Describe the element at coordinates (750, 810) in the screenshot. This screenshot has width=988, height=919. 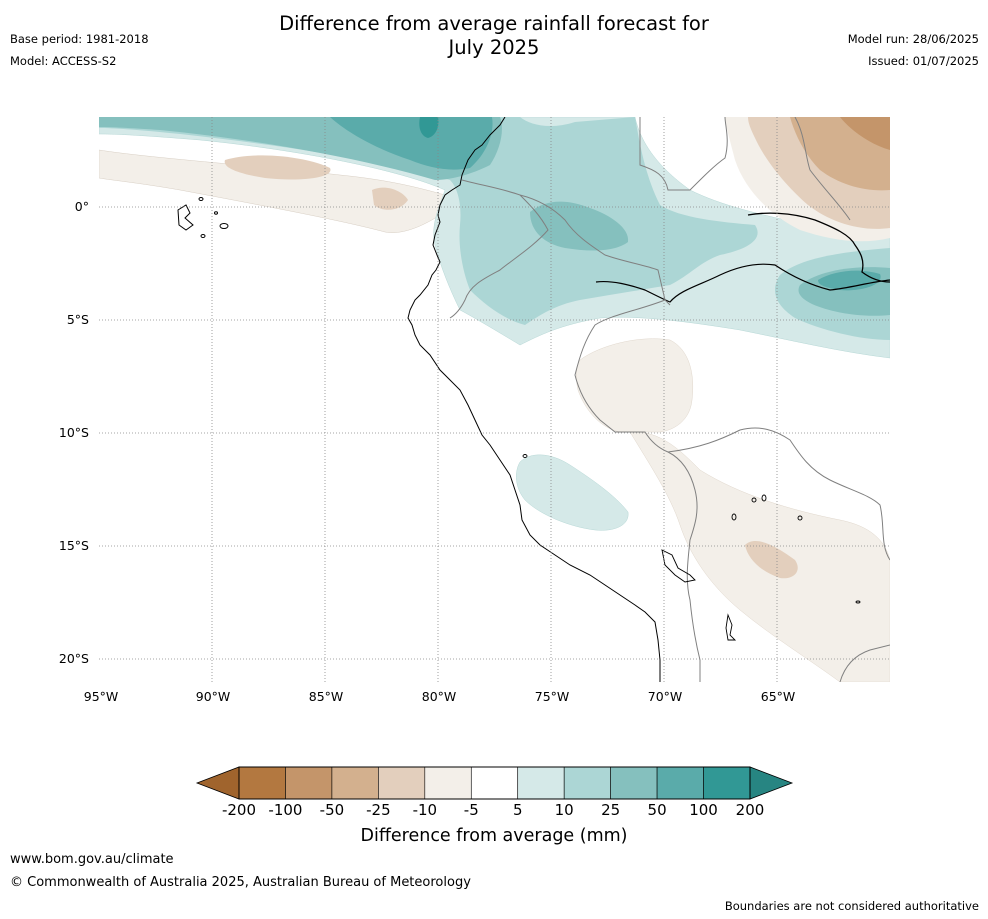
I see `colorbar-tick-label: 200` at that location.